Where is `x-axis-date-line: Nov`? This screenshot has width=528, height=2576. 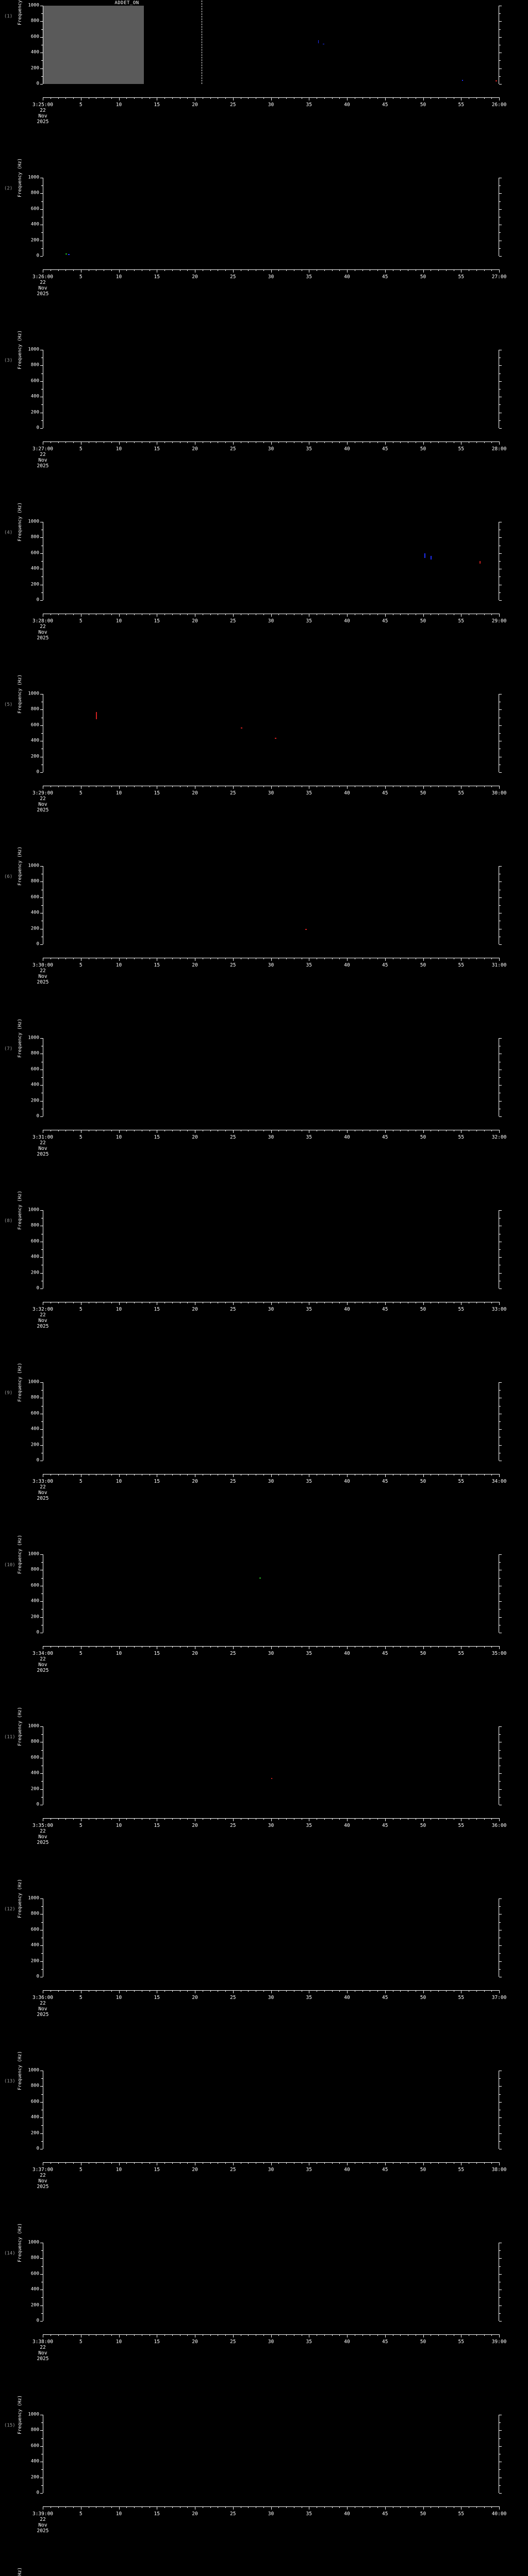
x-axis-date-line: Nov is located at coordinates (42, 1837).